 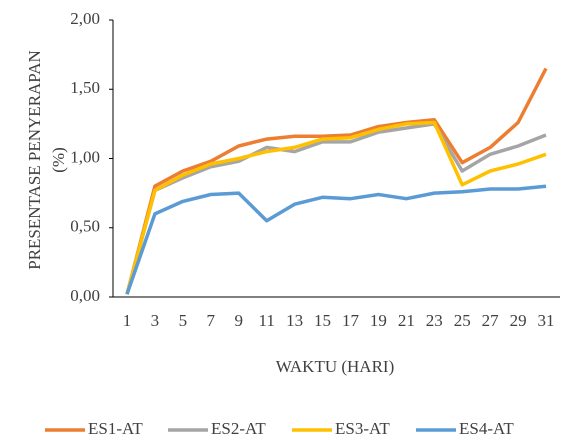 I want to click on y-tick-label: 0,00, so click(x=85, y=295).